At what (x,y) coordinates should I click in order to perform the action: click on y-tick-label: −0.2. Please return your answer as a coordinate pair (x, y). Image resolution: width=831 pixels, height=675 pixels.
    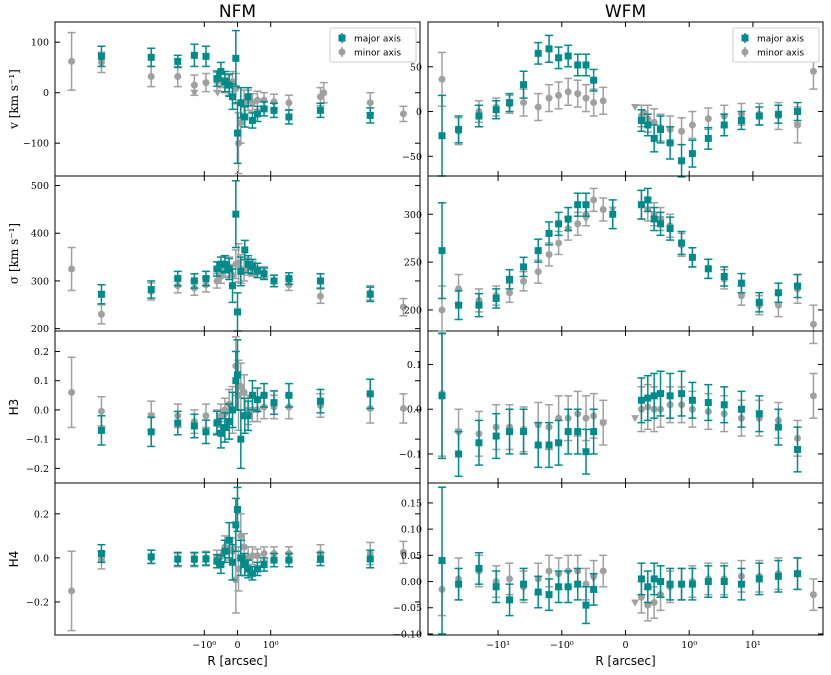
    Looking at the image, I should click on (37, 469).